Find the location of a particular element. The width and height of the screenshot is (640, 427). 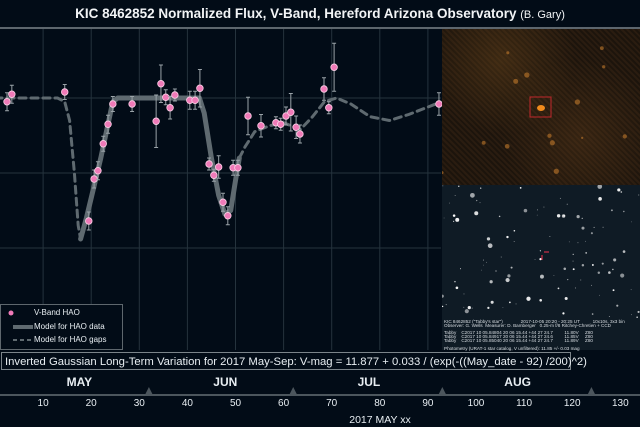

color-image-stars is located at coordinates (533, 110).